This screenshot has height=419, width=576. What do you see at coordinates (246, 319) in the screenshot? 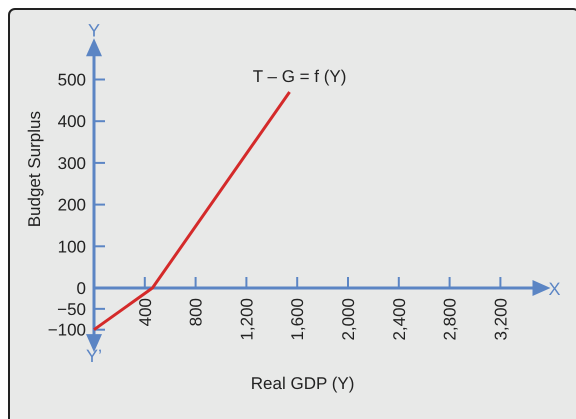
I see `x-tick-label: 1,200` at bounding box center [246, 319].